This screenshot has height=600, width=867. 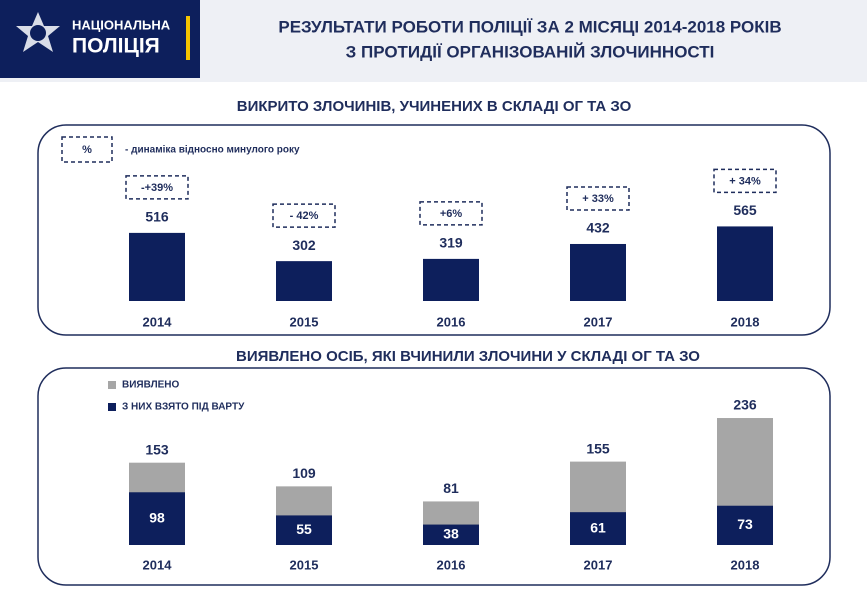 I want to click on value-label: 38, so click(x=451, y=533).